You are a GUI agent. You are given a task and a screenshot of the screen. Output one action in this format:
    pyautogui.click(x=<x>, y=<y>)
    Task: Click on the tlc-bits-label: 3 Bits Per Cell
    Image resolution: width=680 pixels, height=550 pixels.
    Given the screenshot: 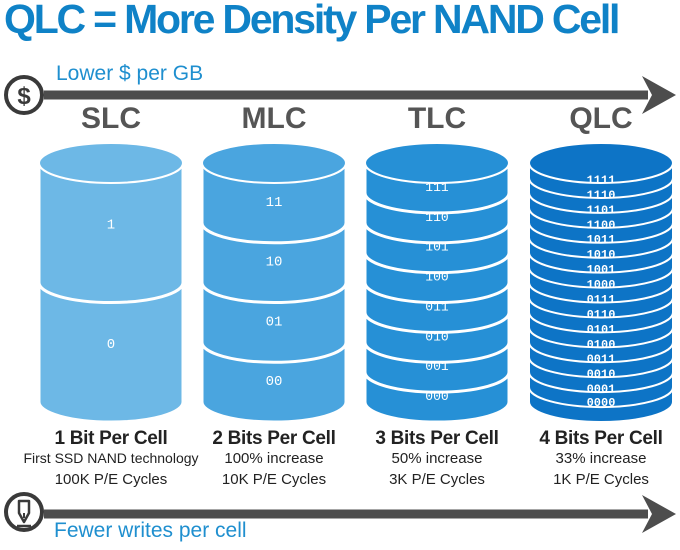 What is the action you would take?
    pyautogui.click(x=437, y=438)
    